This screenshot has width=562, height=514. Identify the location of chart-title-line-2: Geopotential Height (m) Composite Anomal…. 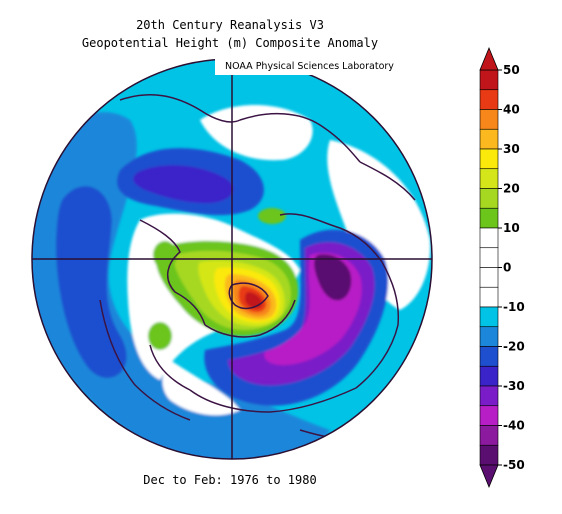
(230, 43).